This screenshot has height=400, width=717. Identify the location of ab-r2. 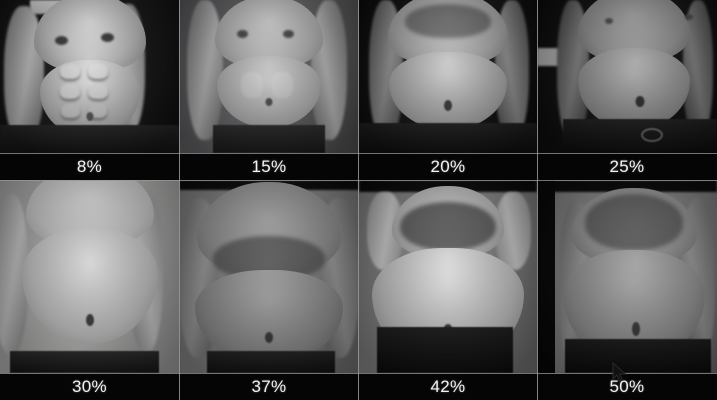
(98, 91).